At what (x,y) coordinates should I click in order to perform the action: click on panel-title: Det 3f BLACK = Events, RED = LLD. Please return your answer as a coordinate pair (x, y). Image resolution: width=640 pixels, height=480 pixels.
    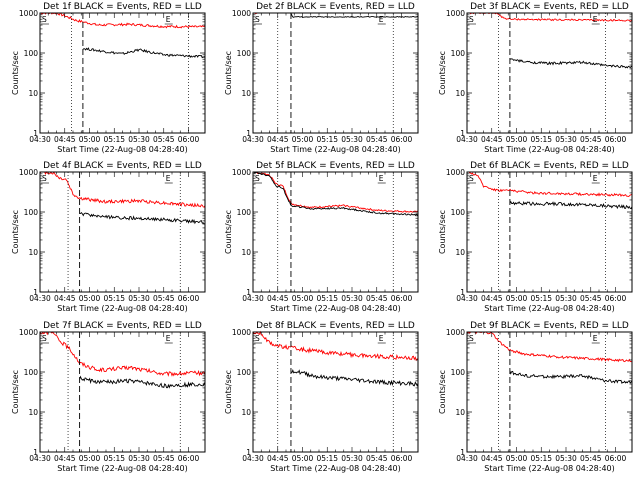
    Looking at the image, I should click on (549, 7).